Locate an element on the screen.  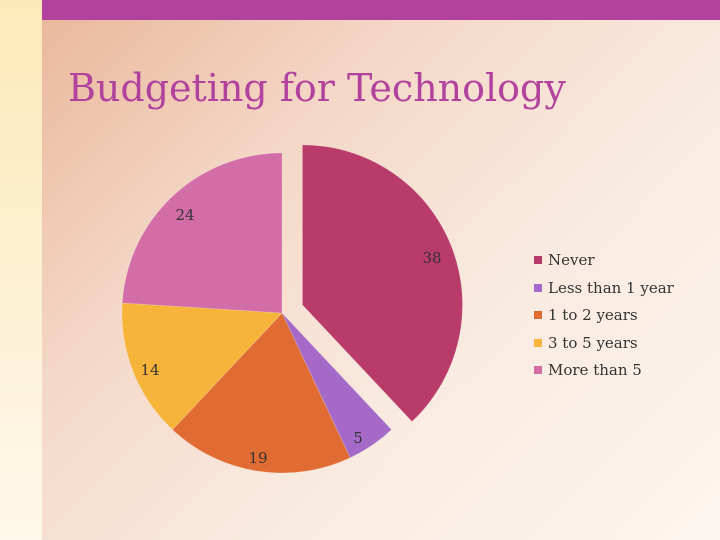
pie-slice-1-to-2-years is located at coordinates (261, 393).